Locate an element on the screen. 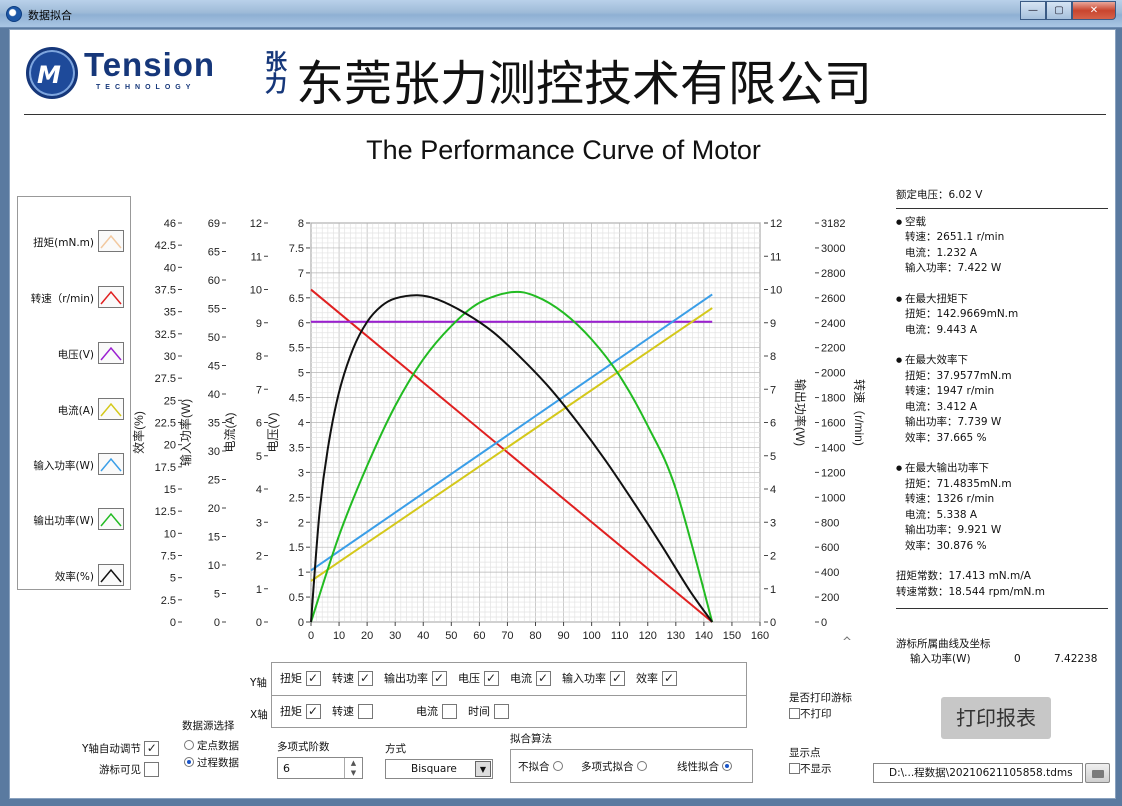 The height and width of the screenshot is (806, 1122). method-select: Bisquare ▼ is located at coordinates (439, 769).